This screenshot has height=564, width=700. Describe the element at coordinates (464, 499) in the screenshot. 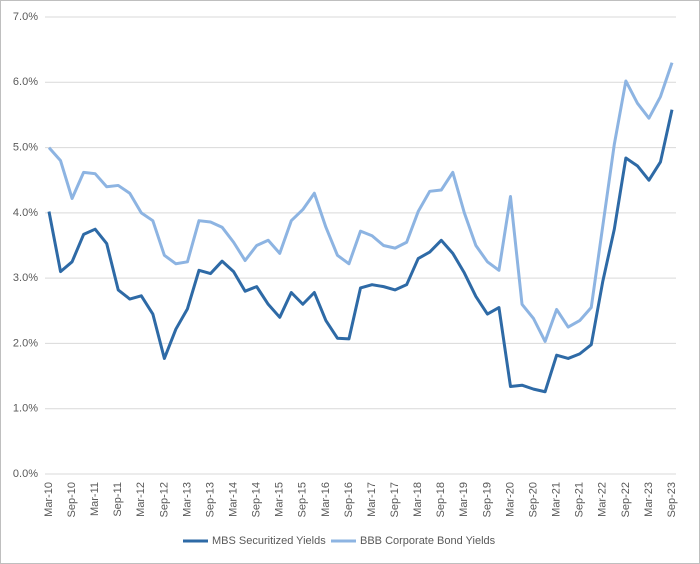

I see `x-tick-label: Mar-19` at that location.